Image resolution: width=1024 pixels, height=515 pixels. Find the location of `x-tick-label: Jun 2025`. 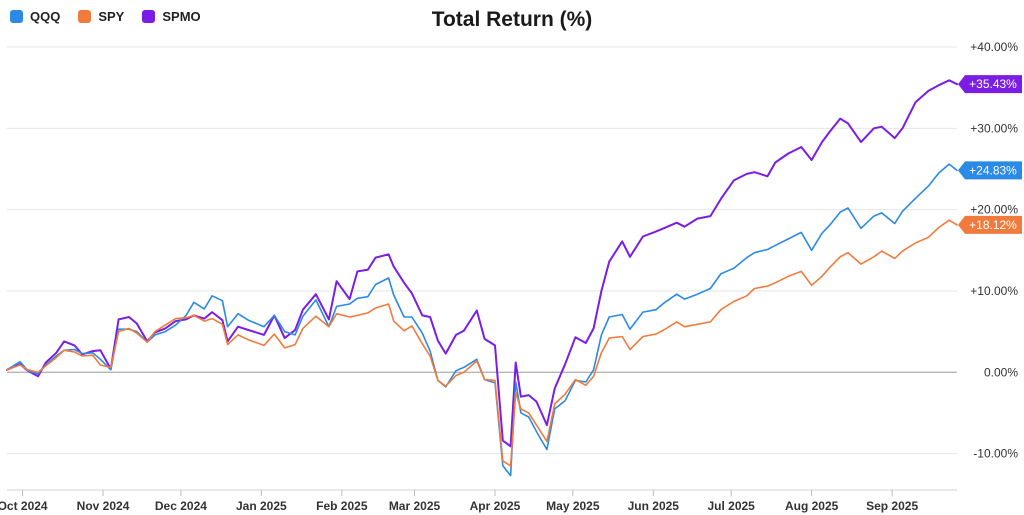

x-tick-label: Jun 2025 is located at coordinates (654, 506).